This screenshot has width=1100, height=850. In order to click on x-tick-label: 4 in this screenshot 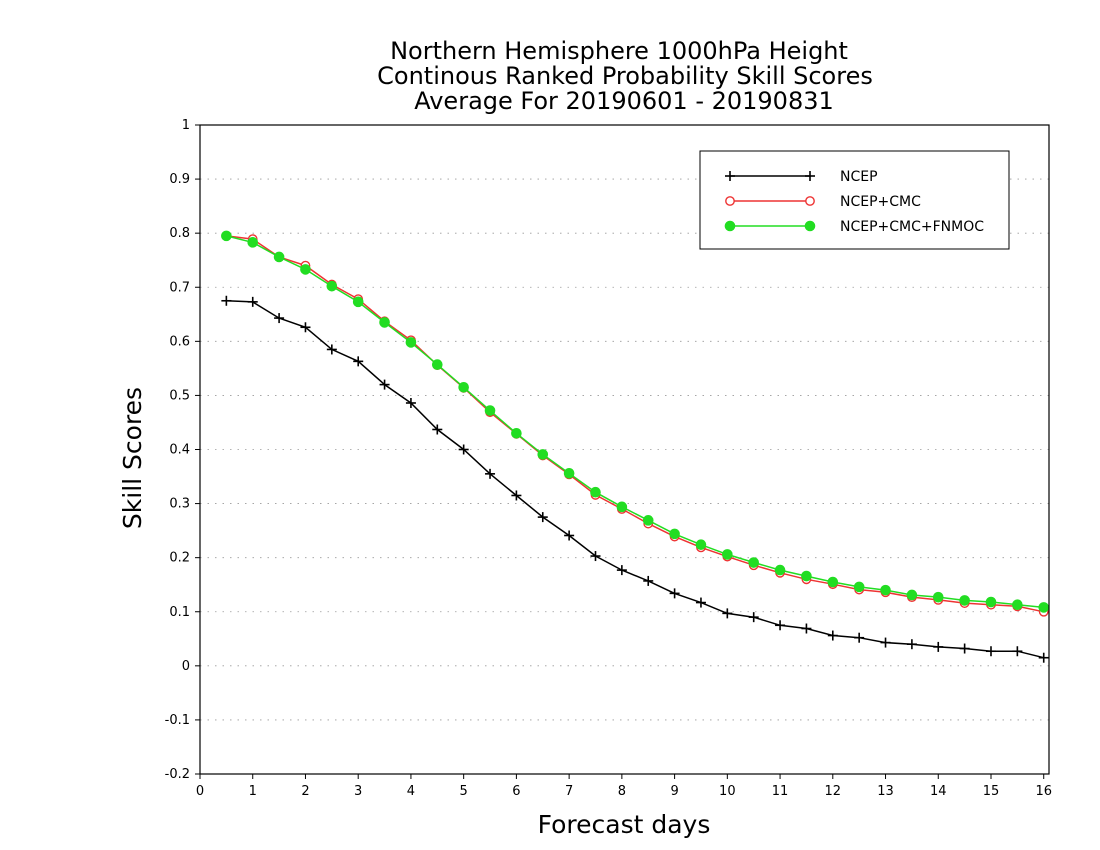, I will do `click(411, 791)`.